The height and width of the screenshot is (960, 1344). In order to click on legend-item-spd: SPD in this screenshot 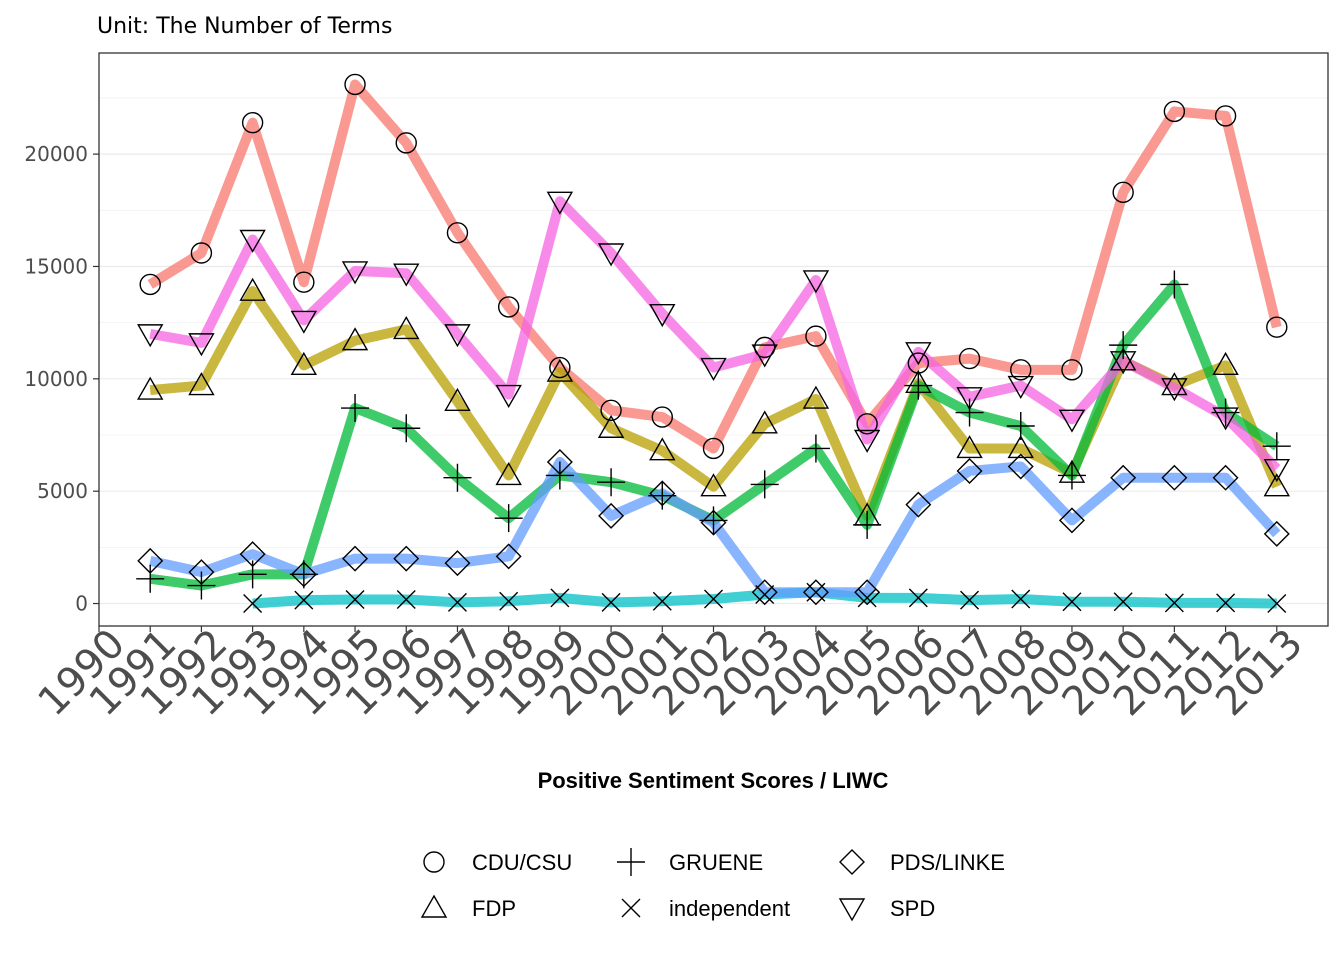, I will do `click(886, 909)`.